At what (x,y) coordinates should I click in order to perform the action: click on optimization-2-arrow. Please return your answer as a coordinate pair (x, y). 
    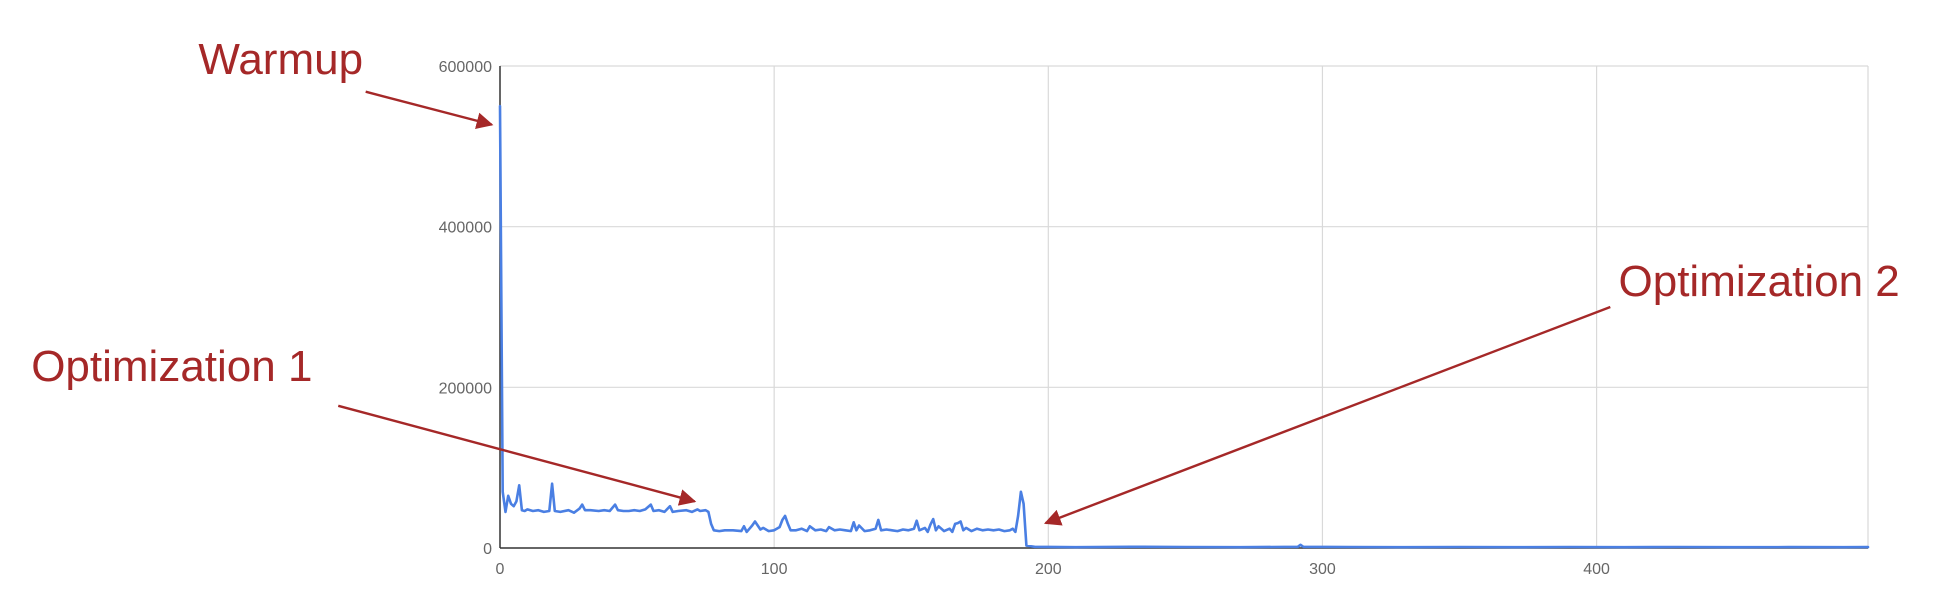
    Looking at the image, I should click on (1327, 415).